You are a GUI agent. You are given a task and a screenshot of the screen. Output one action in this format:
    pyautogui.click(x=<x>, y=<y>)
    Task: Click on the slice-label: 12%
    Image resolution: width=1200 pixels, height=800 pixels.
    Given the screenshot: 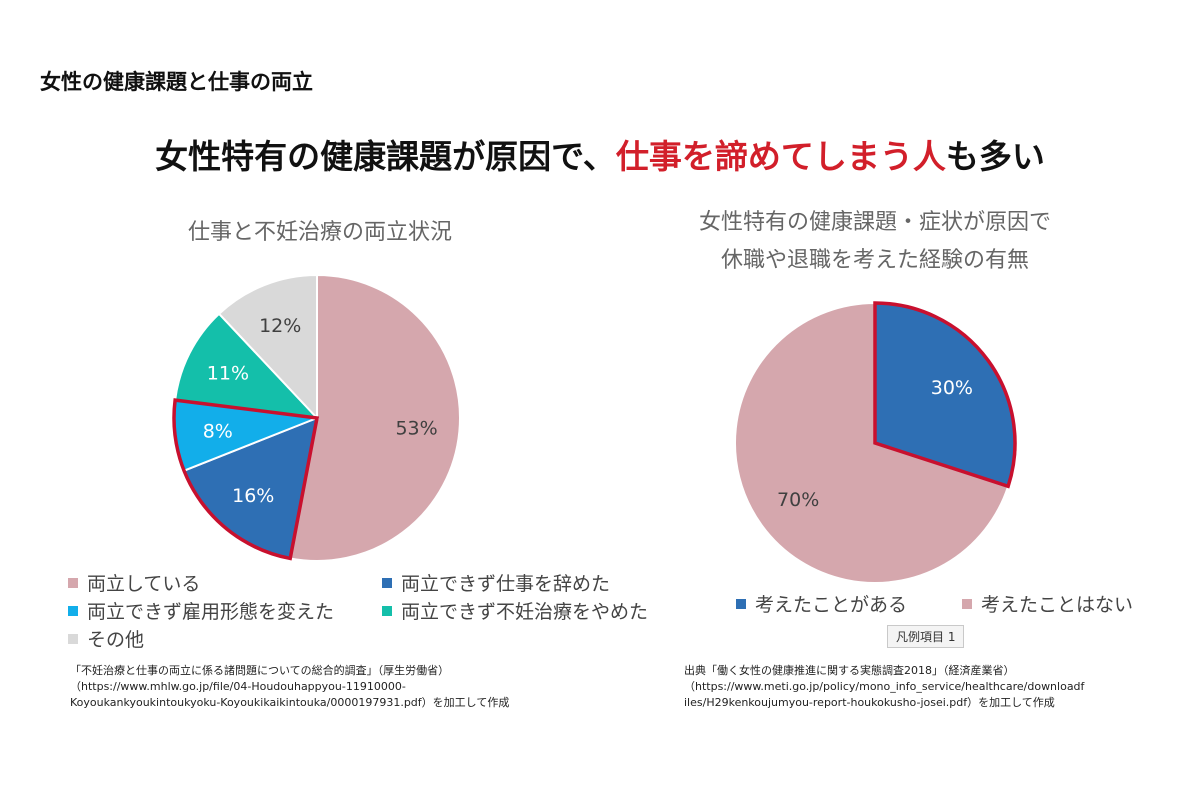 What is the action you would take?
    pyautogui.click(x=280, y=326)
    